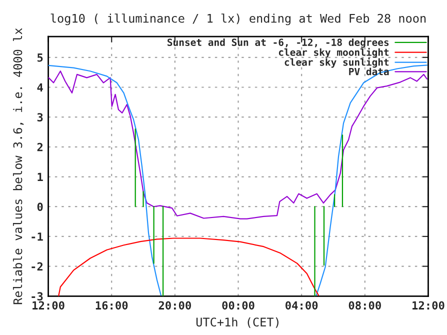  Describe the element at coordinates (237, 322) in the screenshot. I see `x-axis-title: UTC+1h (CET)` at that location.